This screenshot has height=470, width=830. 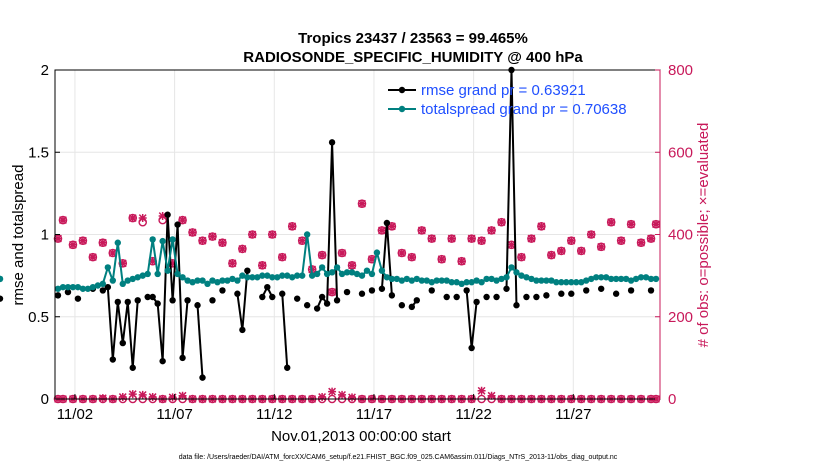 What do you see at coordinates (573, 414) in the screenshot?
I see `x-tick-label: 11/27` at bounding box center [573, 414].